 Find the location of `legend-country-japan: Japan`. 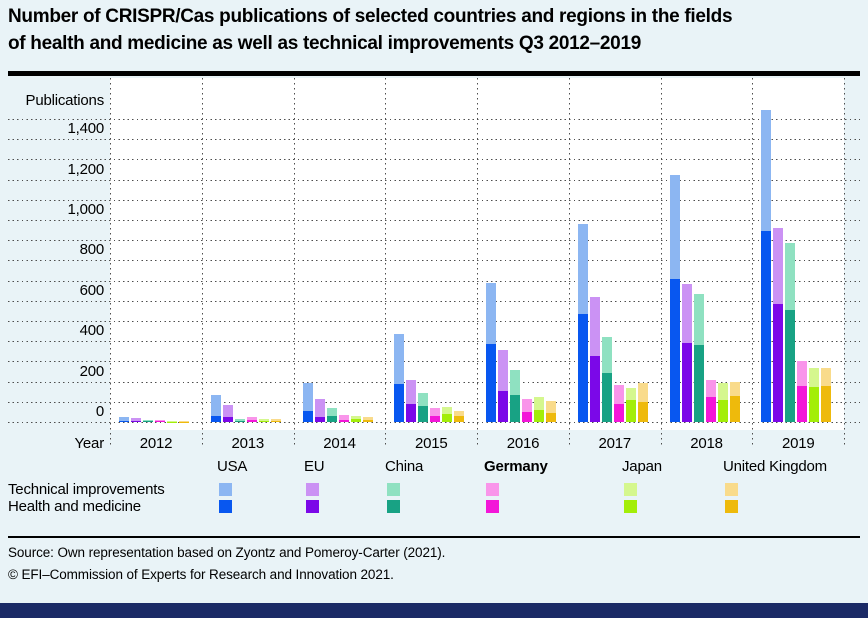

legend-country-japan: Japan is located at coordinates (642, 466).